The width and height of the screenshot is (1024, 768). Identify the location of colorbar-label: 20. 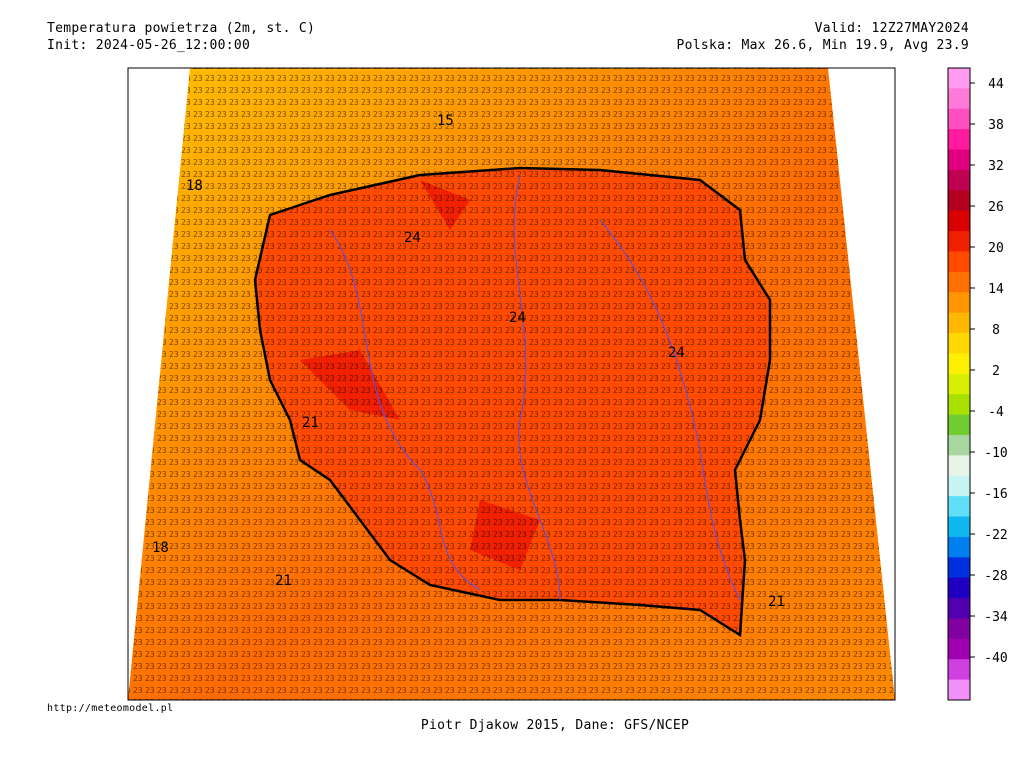
(996, 248).